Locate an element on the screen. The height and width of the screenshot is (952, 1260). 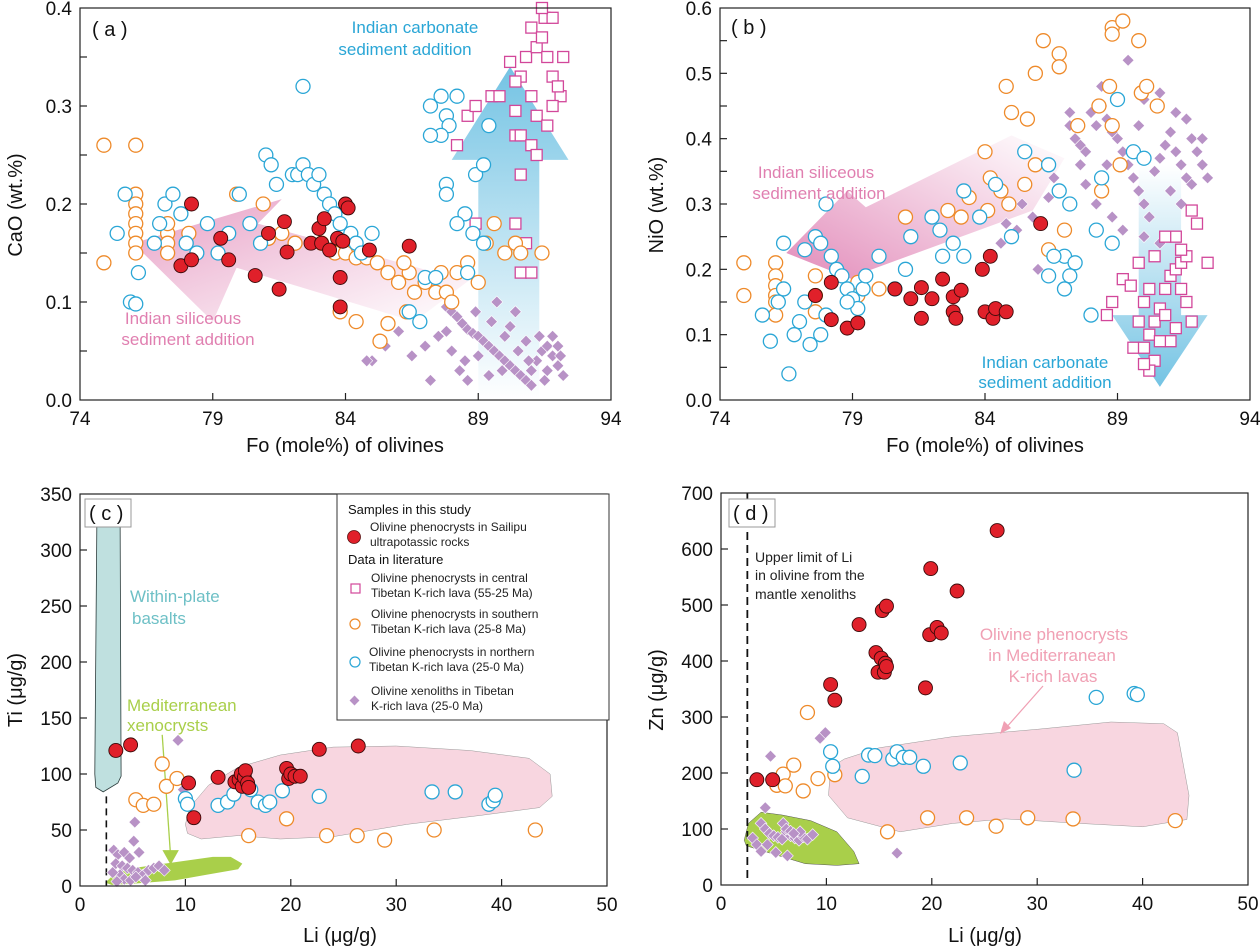
ylabel-d: Zn (μg/g) is located at coordinates (657, 690).